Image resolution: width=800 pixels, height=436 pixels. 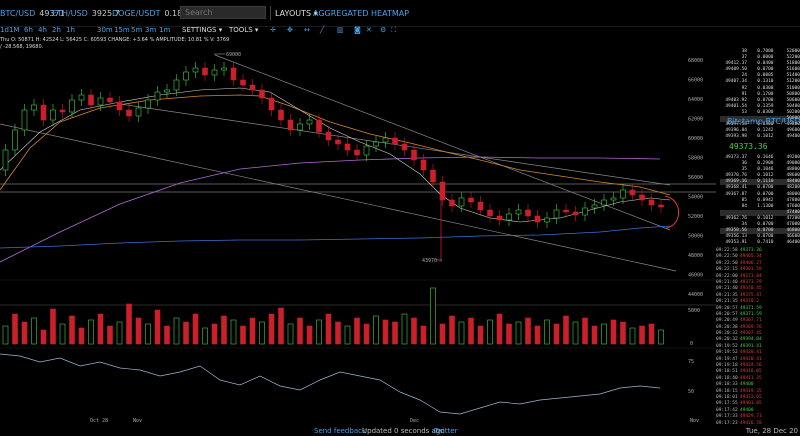 What do you see at coordinates (762, 157) in the screenshot?
I see `order-book-row: 49373.37 0.1646 49200` at bounding box center [762, 157].